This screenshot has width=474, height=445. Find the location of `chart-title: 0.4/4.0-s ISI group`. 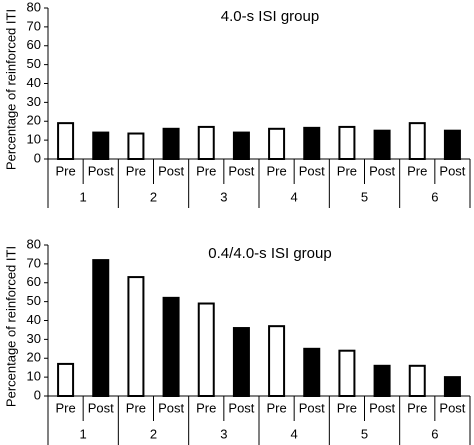

chart-title: 0.4/4.0-s ISI group is located at coordinates (269, 253).